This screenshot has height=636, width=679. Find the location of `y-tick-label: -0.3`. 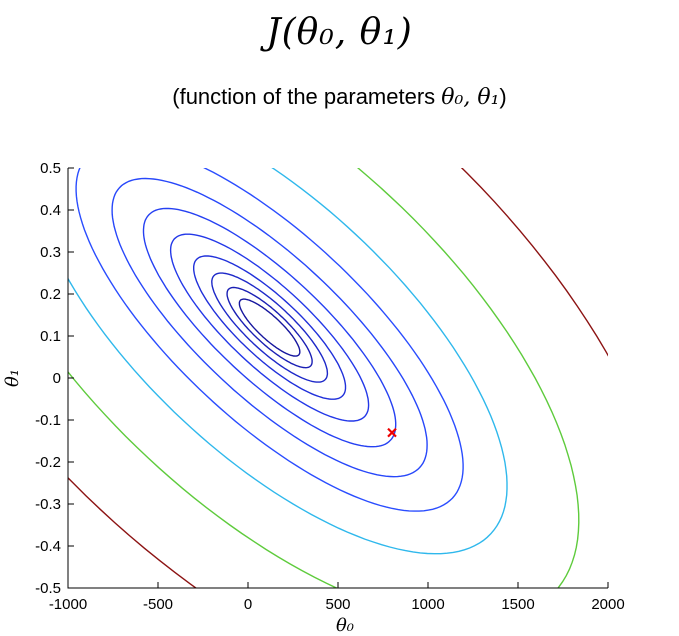

y-tick-label: -0.3 is located at coordinates (48, 504).